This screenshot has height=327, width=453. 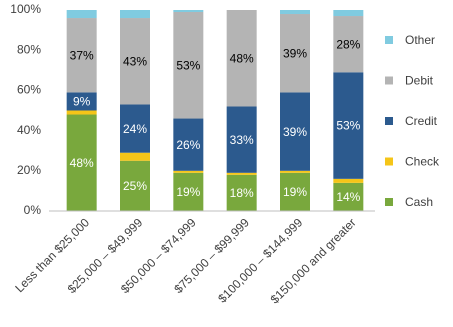 I want to click on data-label: 9%, so click(x=82, y=102).